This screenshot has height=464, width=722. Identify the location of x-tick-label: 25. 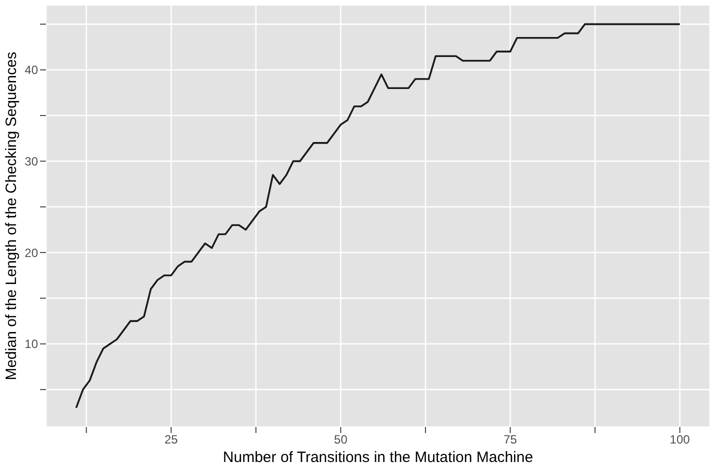
(171, 439).